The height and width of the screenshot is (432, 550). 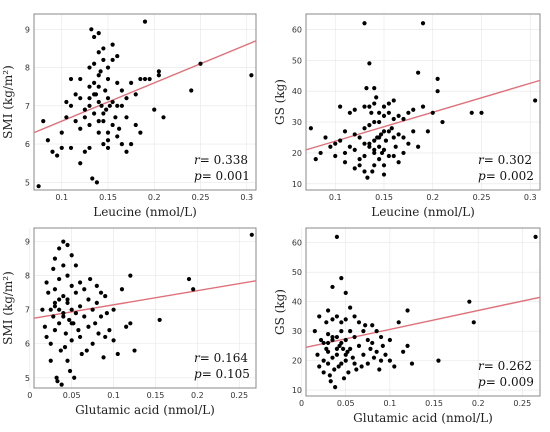 What do you see at coordinates (510, 382) in the screenshot?
I see `p-value: = 0.009` at bounding box center [510, 382].